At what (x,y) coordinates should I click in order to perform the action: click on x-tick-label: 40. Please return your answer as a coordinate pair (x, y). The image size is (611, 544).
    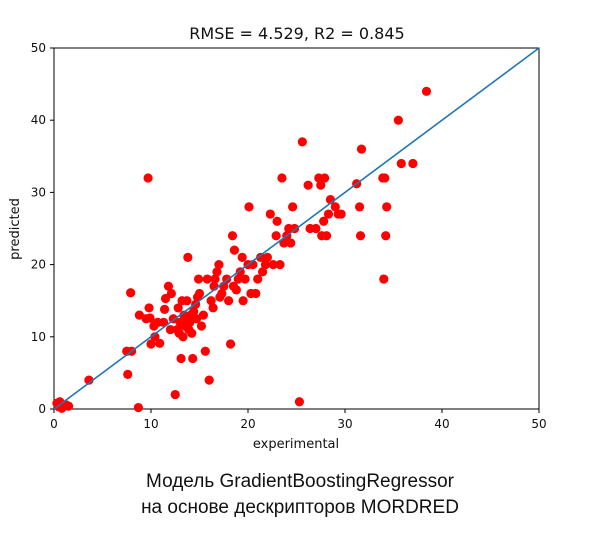
    Looking at the image, I should click on (441, 424).